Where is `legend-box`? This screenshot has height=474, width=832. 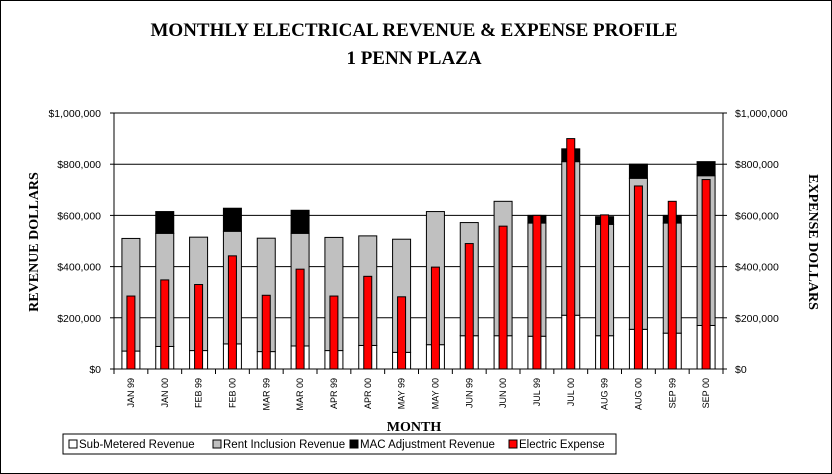 legend-box is located at coordinates (339, 444).